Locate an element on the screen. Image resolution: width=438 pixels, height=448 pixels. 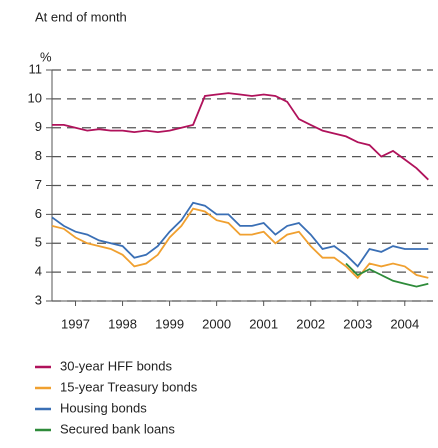
y-tick-label: 5 is located at coordinates (38, 242).